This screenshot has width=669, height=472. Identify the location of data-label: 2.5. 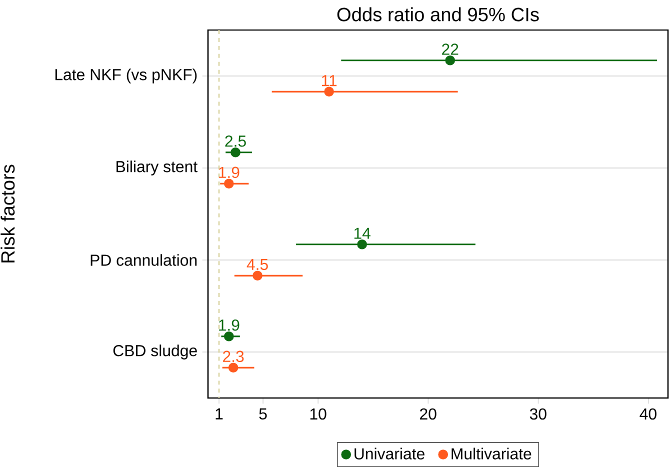
(235, 141).